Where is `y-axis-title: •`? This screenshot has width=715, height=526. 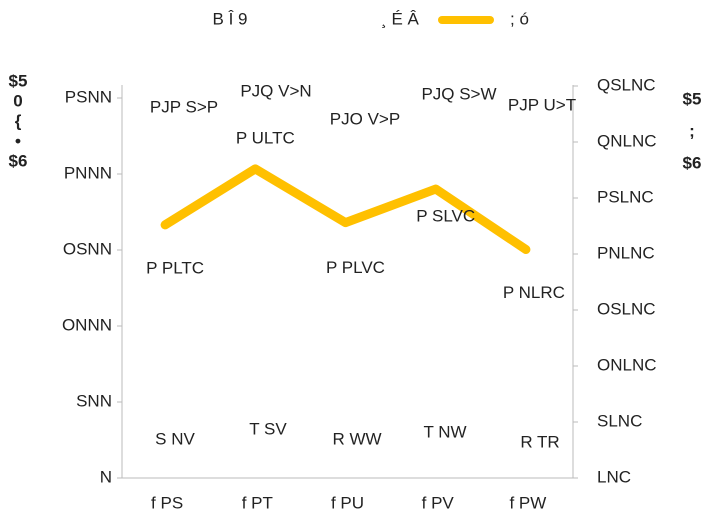
y-axis-title: • is located at coordinates (18, 140).